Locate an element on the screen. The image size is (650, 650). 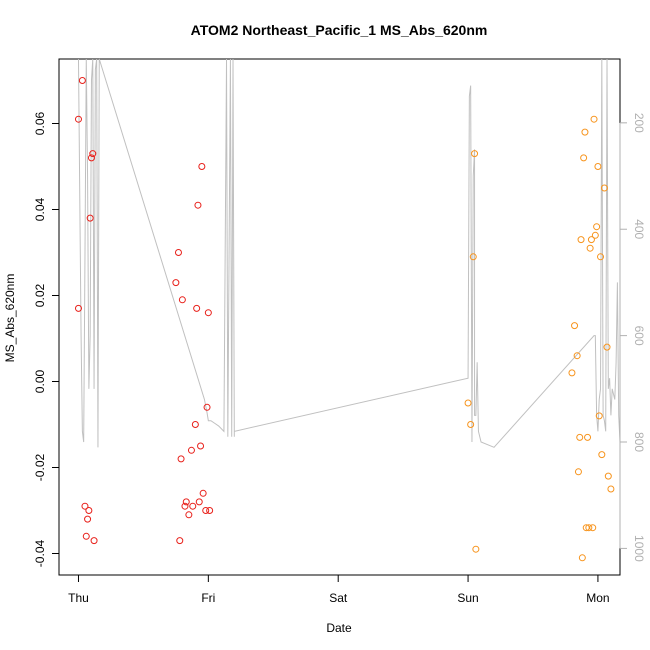
y-tick-label: 0.06 is located at coordinates (40, 123).